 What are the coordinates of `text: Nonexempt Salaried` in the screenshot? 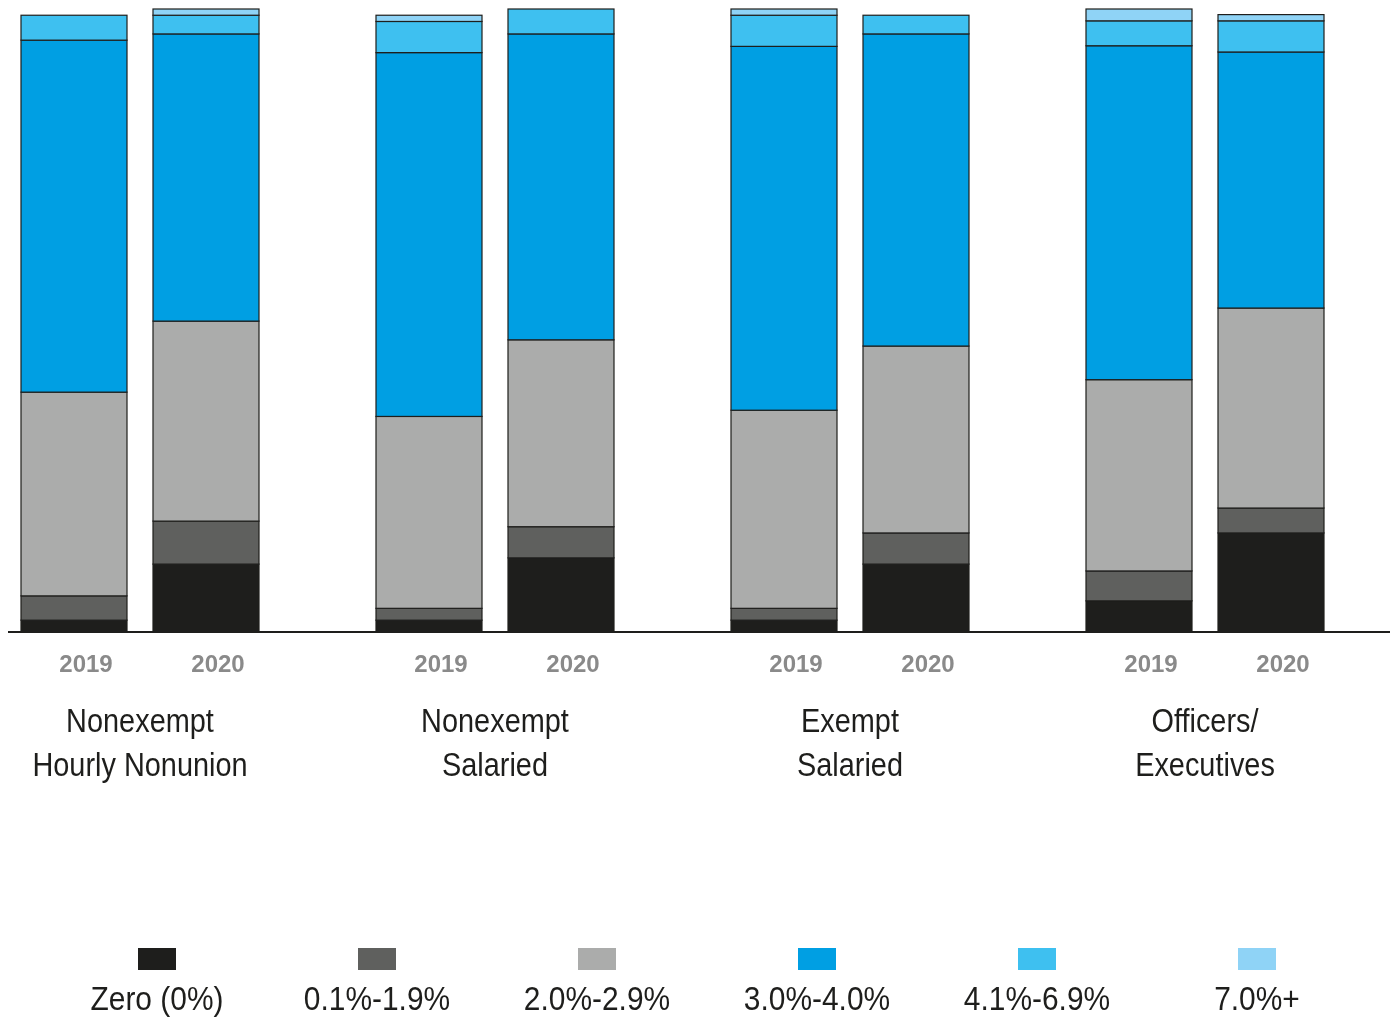 It's located at (495, 742).